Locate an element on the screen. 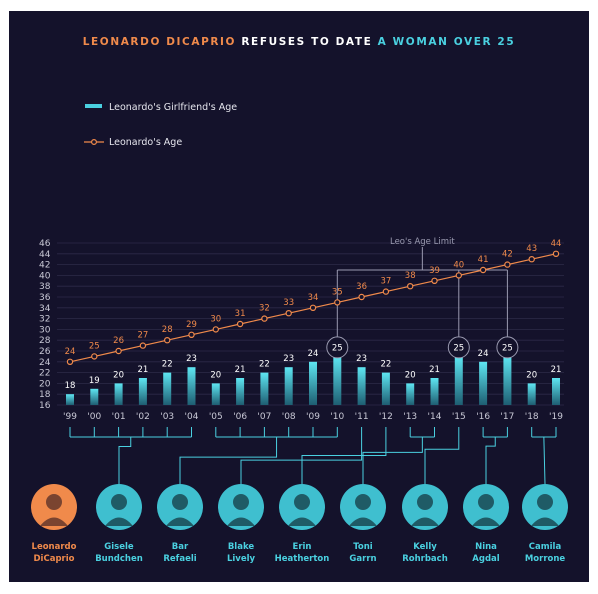 The image size is (598, 594). age-value-label: 26 is located at coordinates (118, 341).